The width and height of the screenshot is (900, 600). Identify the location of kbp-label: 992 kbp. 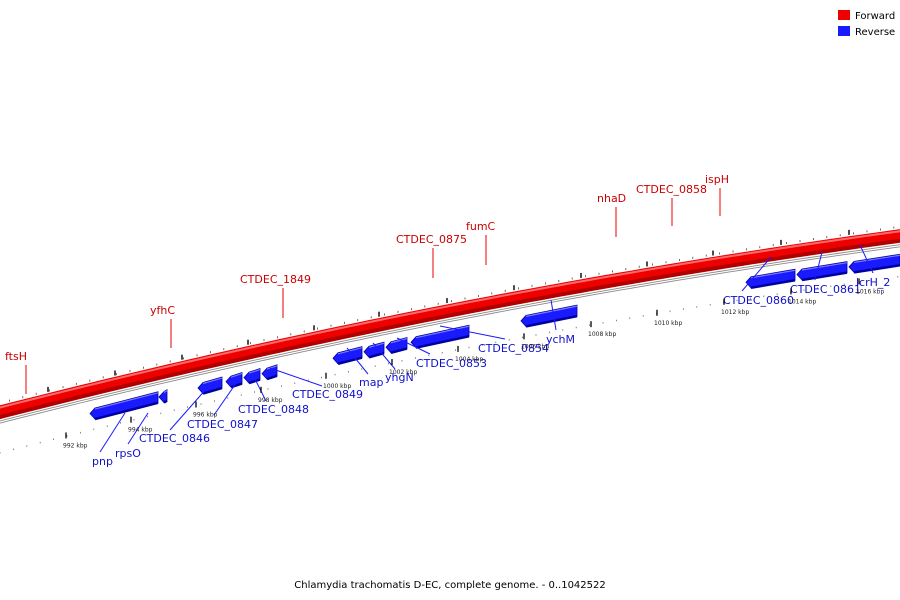
(75, 445).